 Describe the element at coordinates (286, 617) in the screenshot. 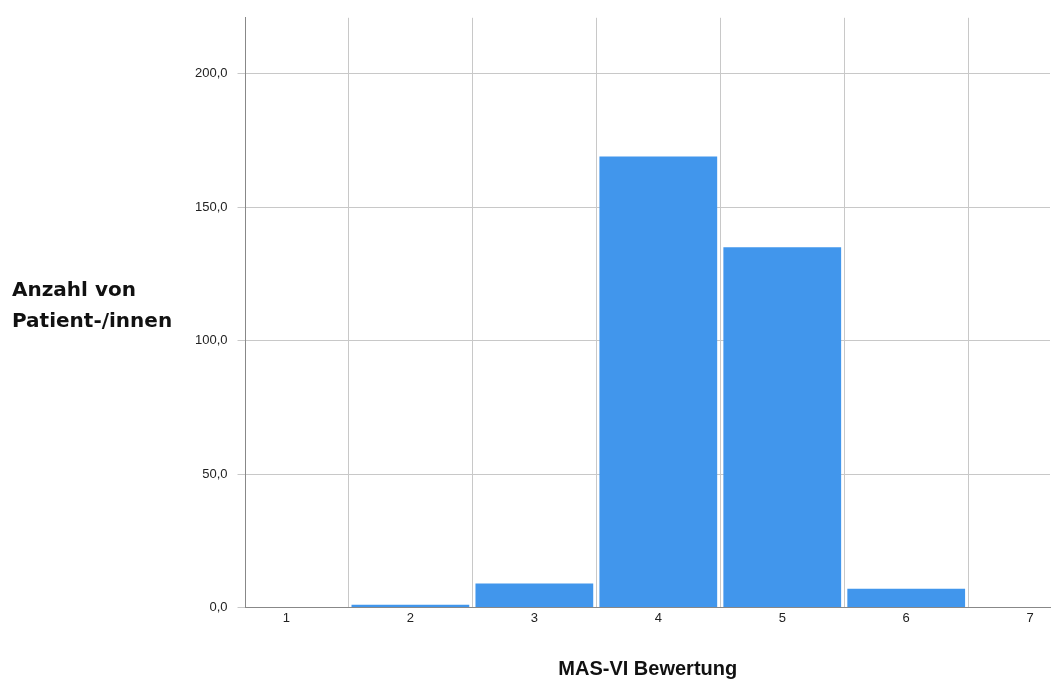

I see `x-tick-label: 1` at that location.